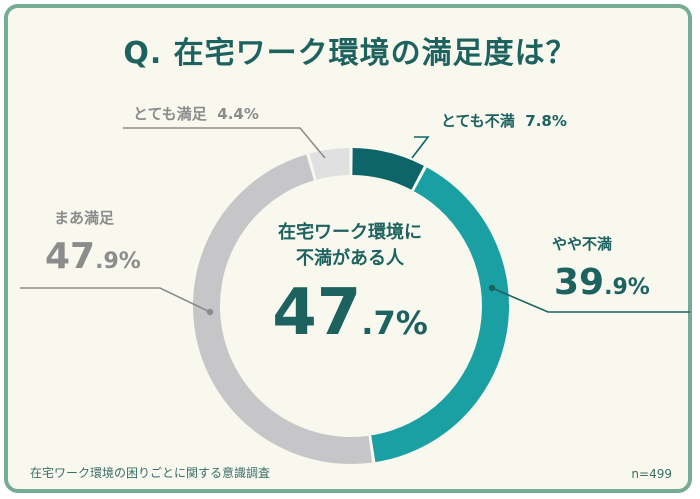 Image resolution: width=700 pixels, height=499 pixels. I want to click on label-somewhat-satisfied-name: まあ満足, so click(84, 218).